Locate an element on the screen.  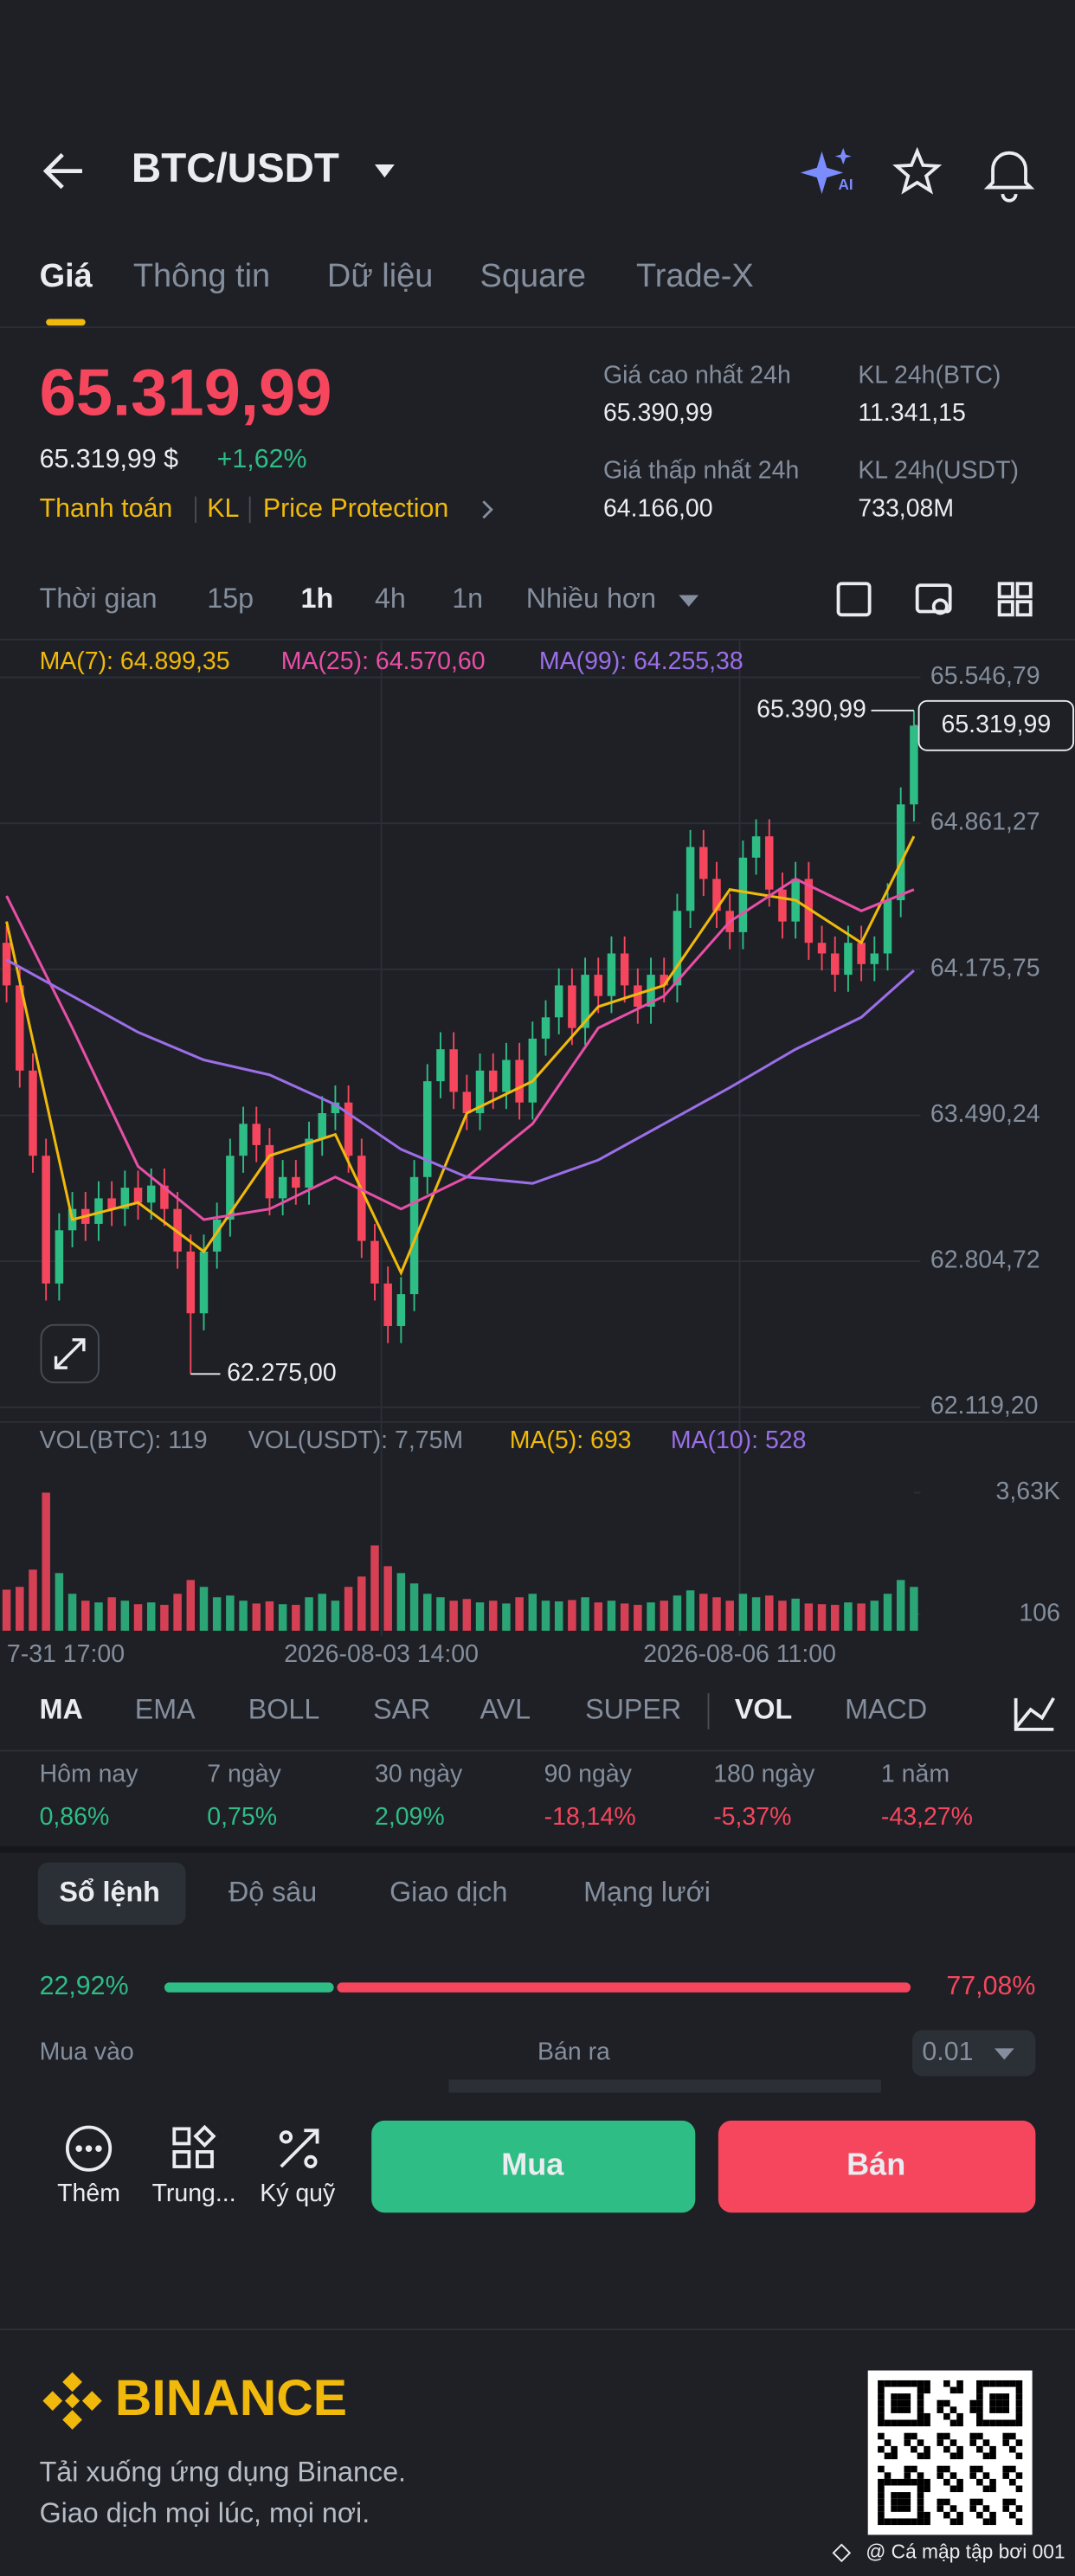
more-dropdown is located at coordinates (689, 601).